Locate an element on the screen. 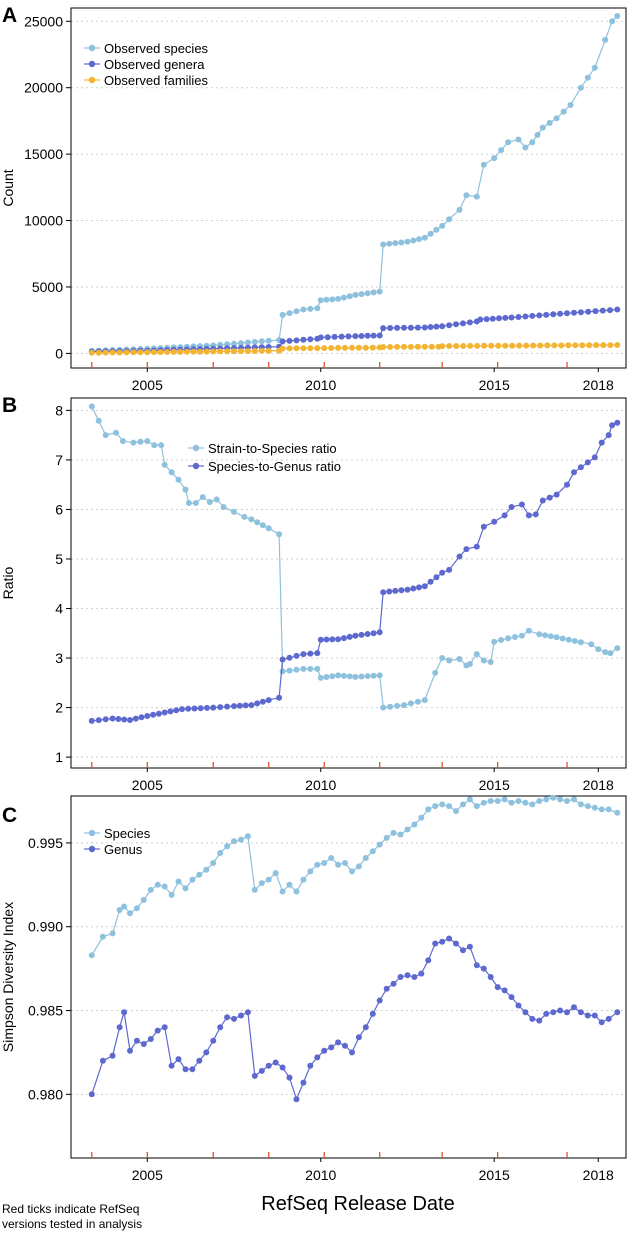 This screenshot has width=635, height=1236. legend-label: Observed species is located at coordinates (156, 48).